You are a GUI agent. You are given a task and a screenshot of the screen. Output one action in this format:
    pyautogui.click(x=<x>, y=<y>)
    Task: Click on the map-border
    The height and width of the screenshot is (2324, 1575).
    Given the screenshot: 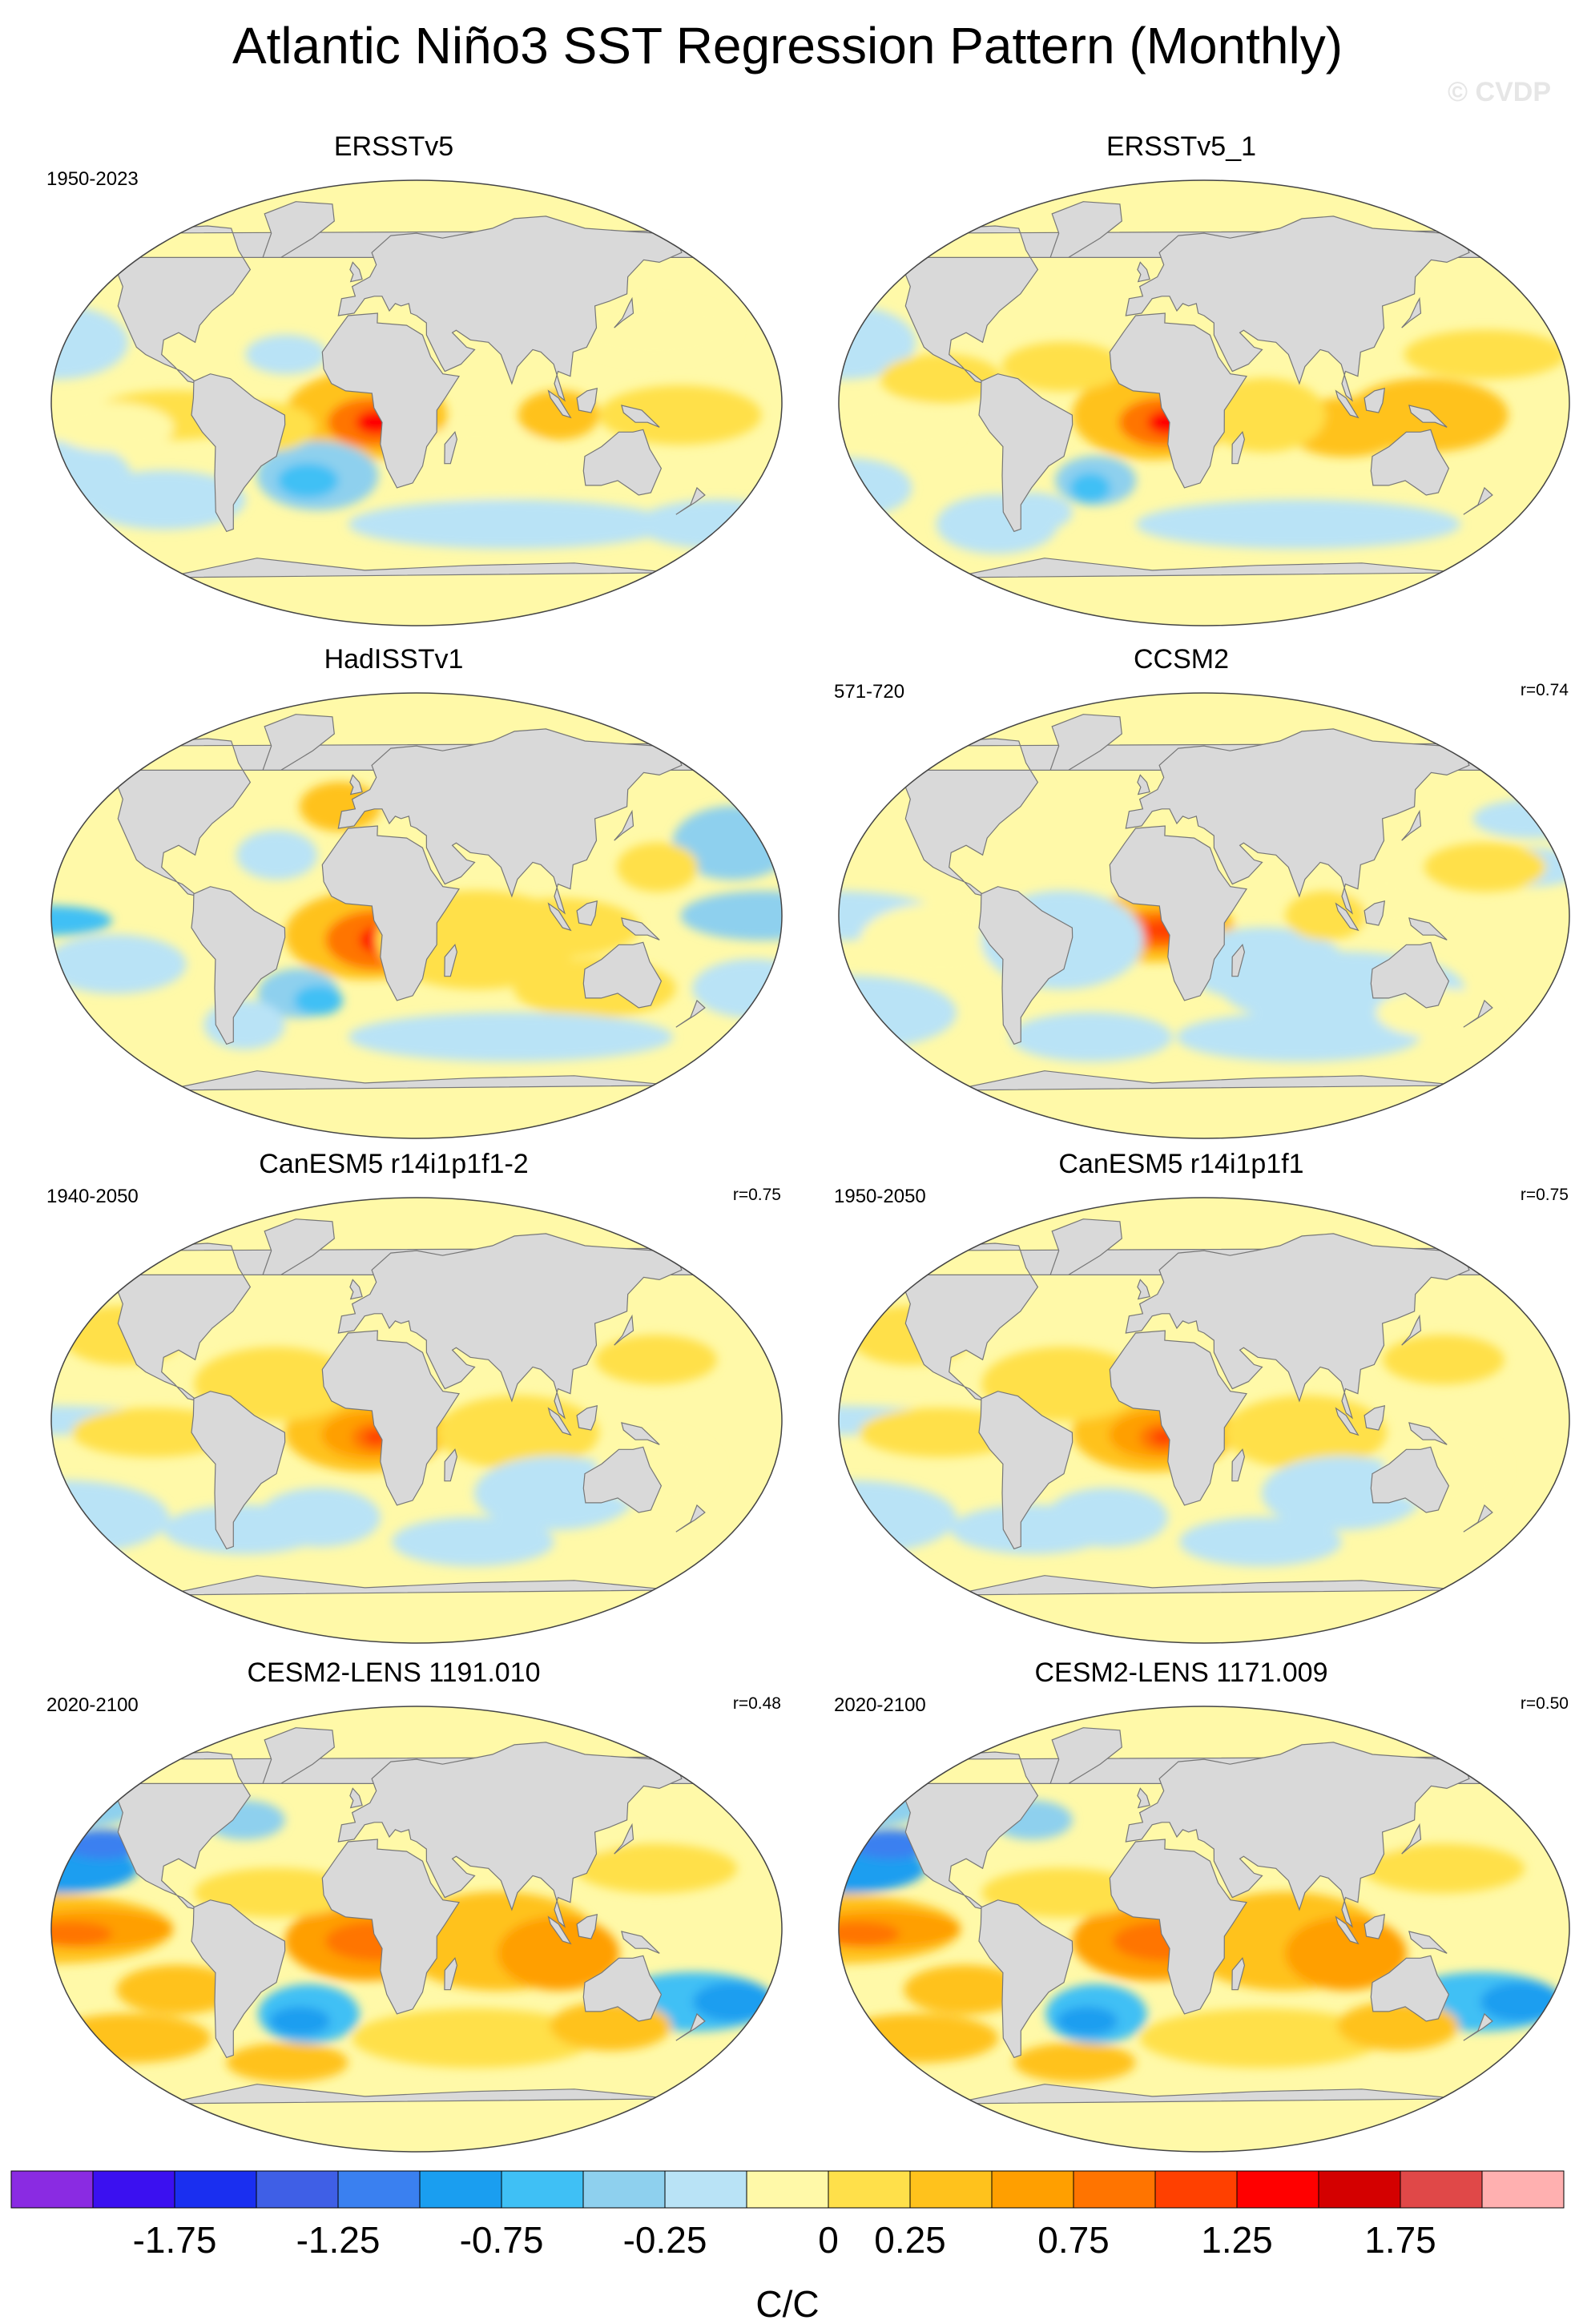 What is the action you would take?
    pyautogui.click(x=1204, y=915)
    